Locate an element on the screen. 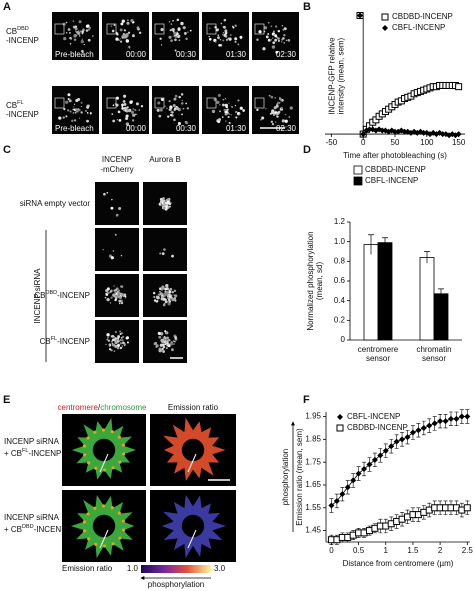  label-sup: DBD is located at coordinates (51, 293).